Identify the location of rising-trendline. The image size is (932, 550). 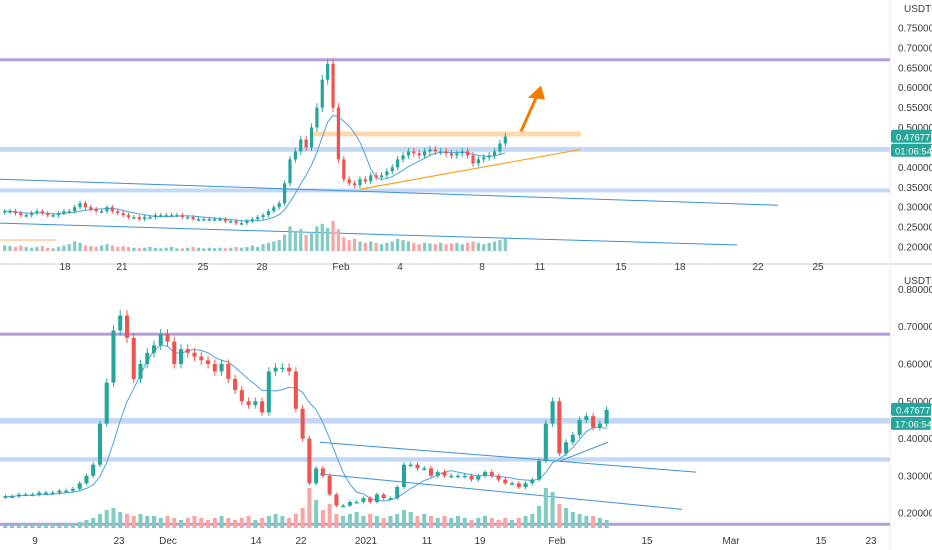
(584, 451).